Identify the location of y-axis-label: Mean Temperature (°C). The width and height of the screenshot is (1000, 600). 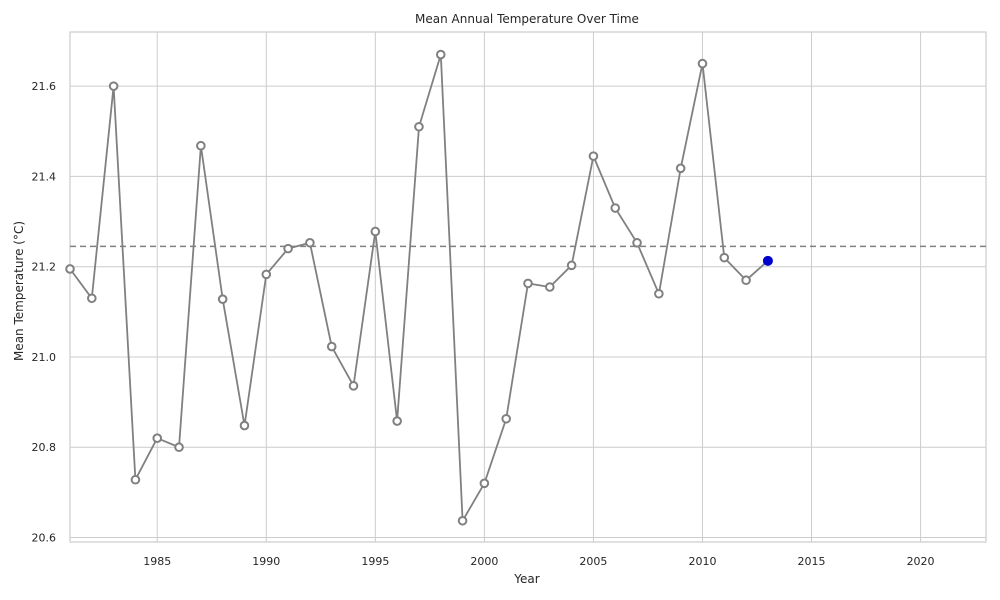
(19, 291).